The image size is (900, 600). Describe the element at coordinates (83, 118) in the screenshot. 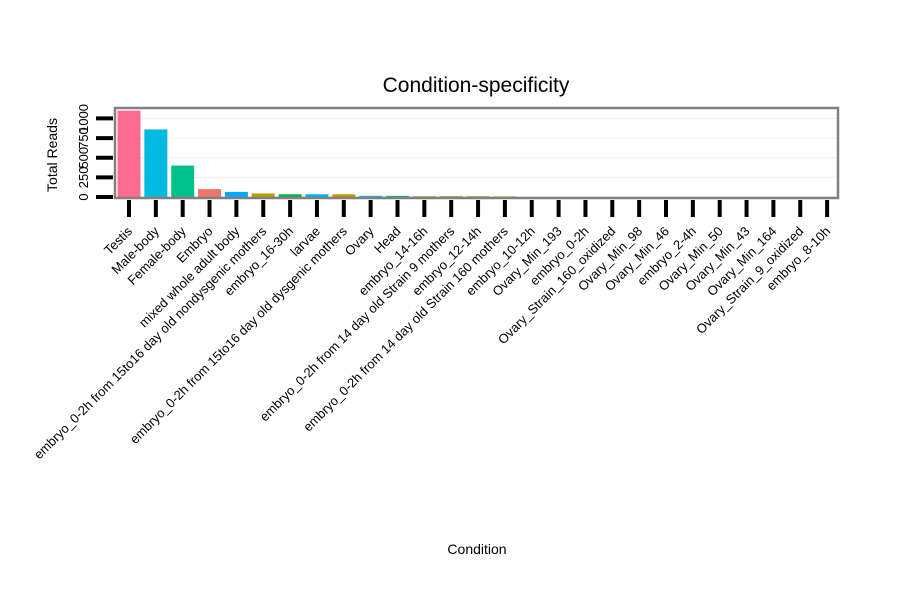

I see `y-tick-label: 1000` at that location.